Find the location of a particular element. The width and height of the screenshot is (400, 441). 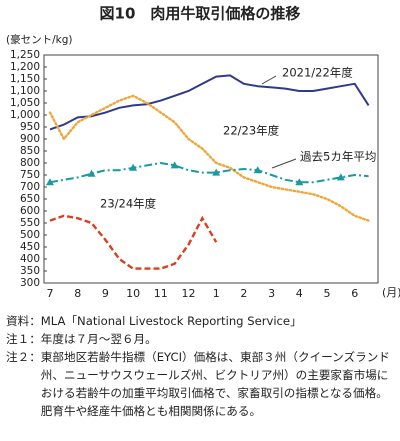

y-tick-label: 800 is located at coordinates (30, 163).